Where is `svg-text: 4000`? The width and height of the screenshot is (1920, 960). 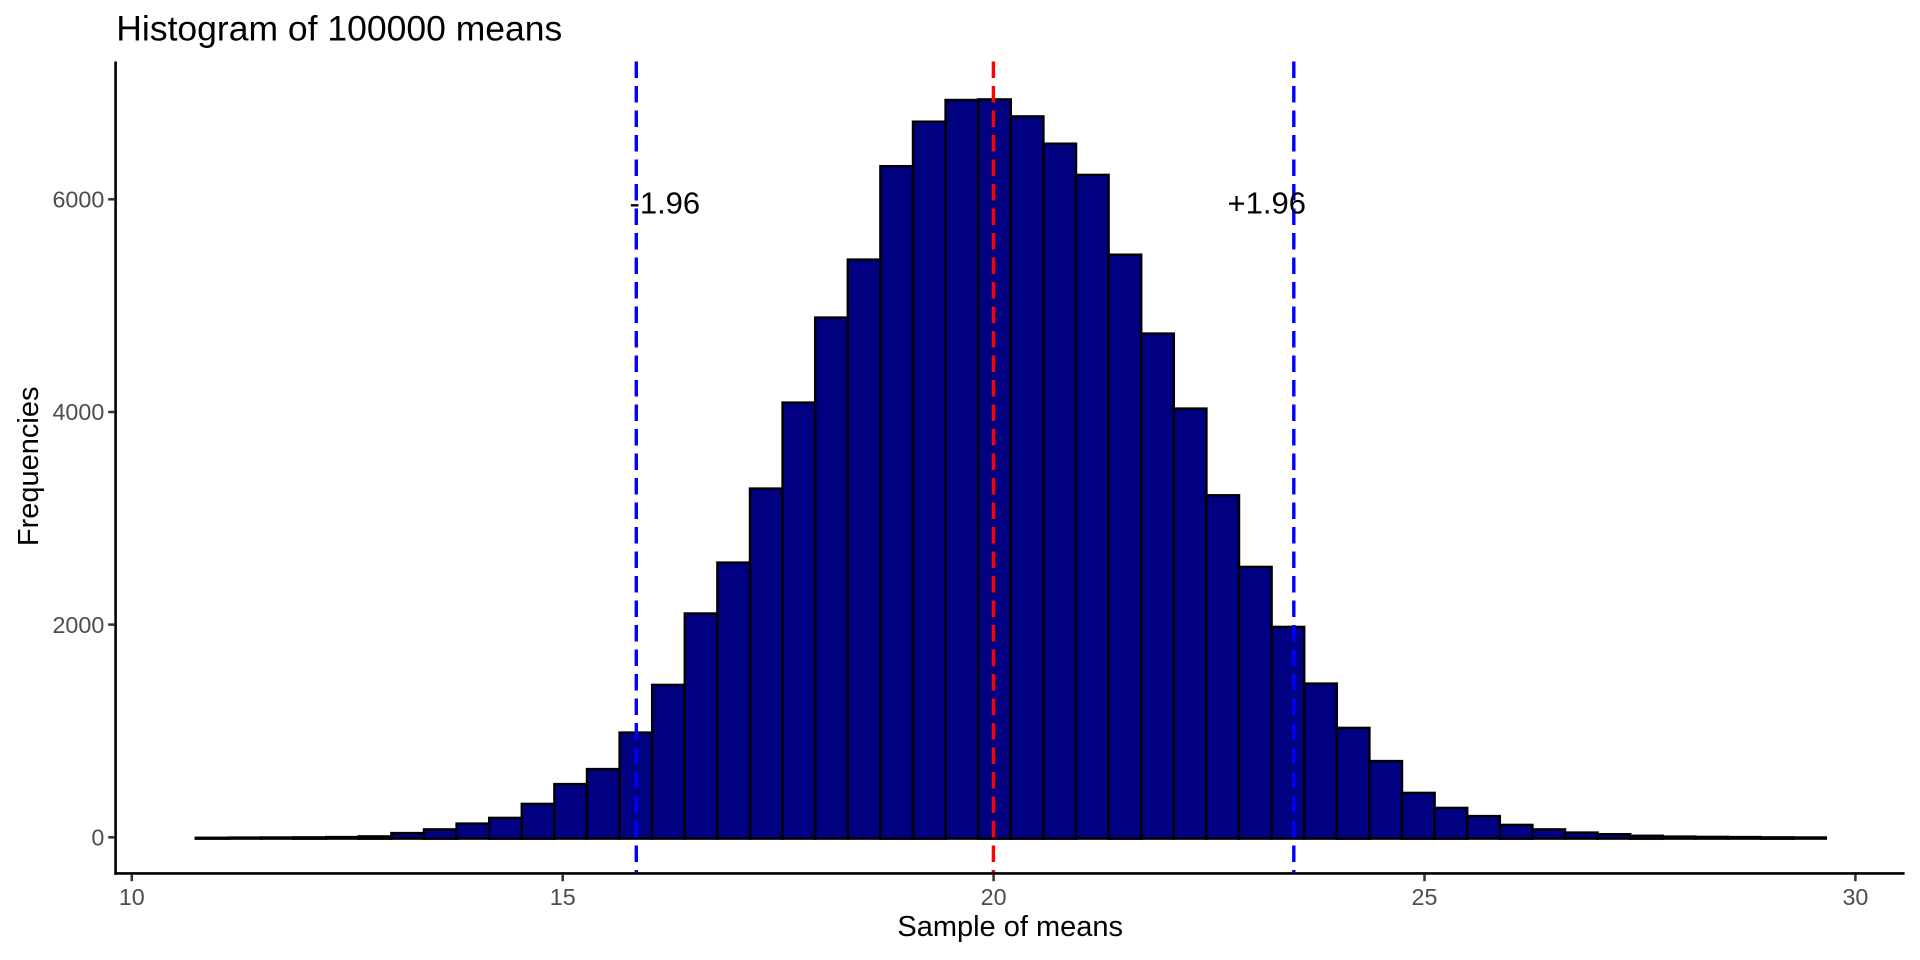
svg-text: 4000 is located at coordinates (78, 412).